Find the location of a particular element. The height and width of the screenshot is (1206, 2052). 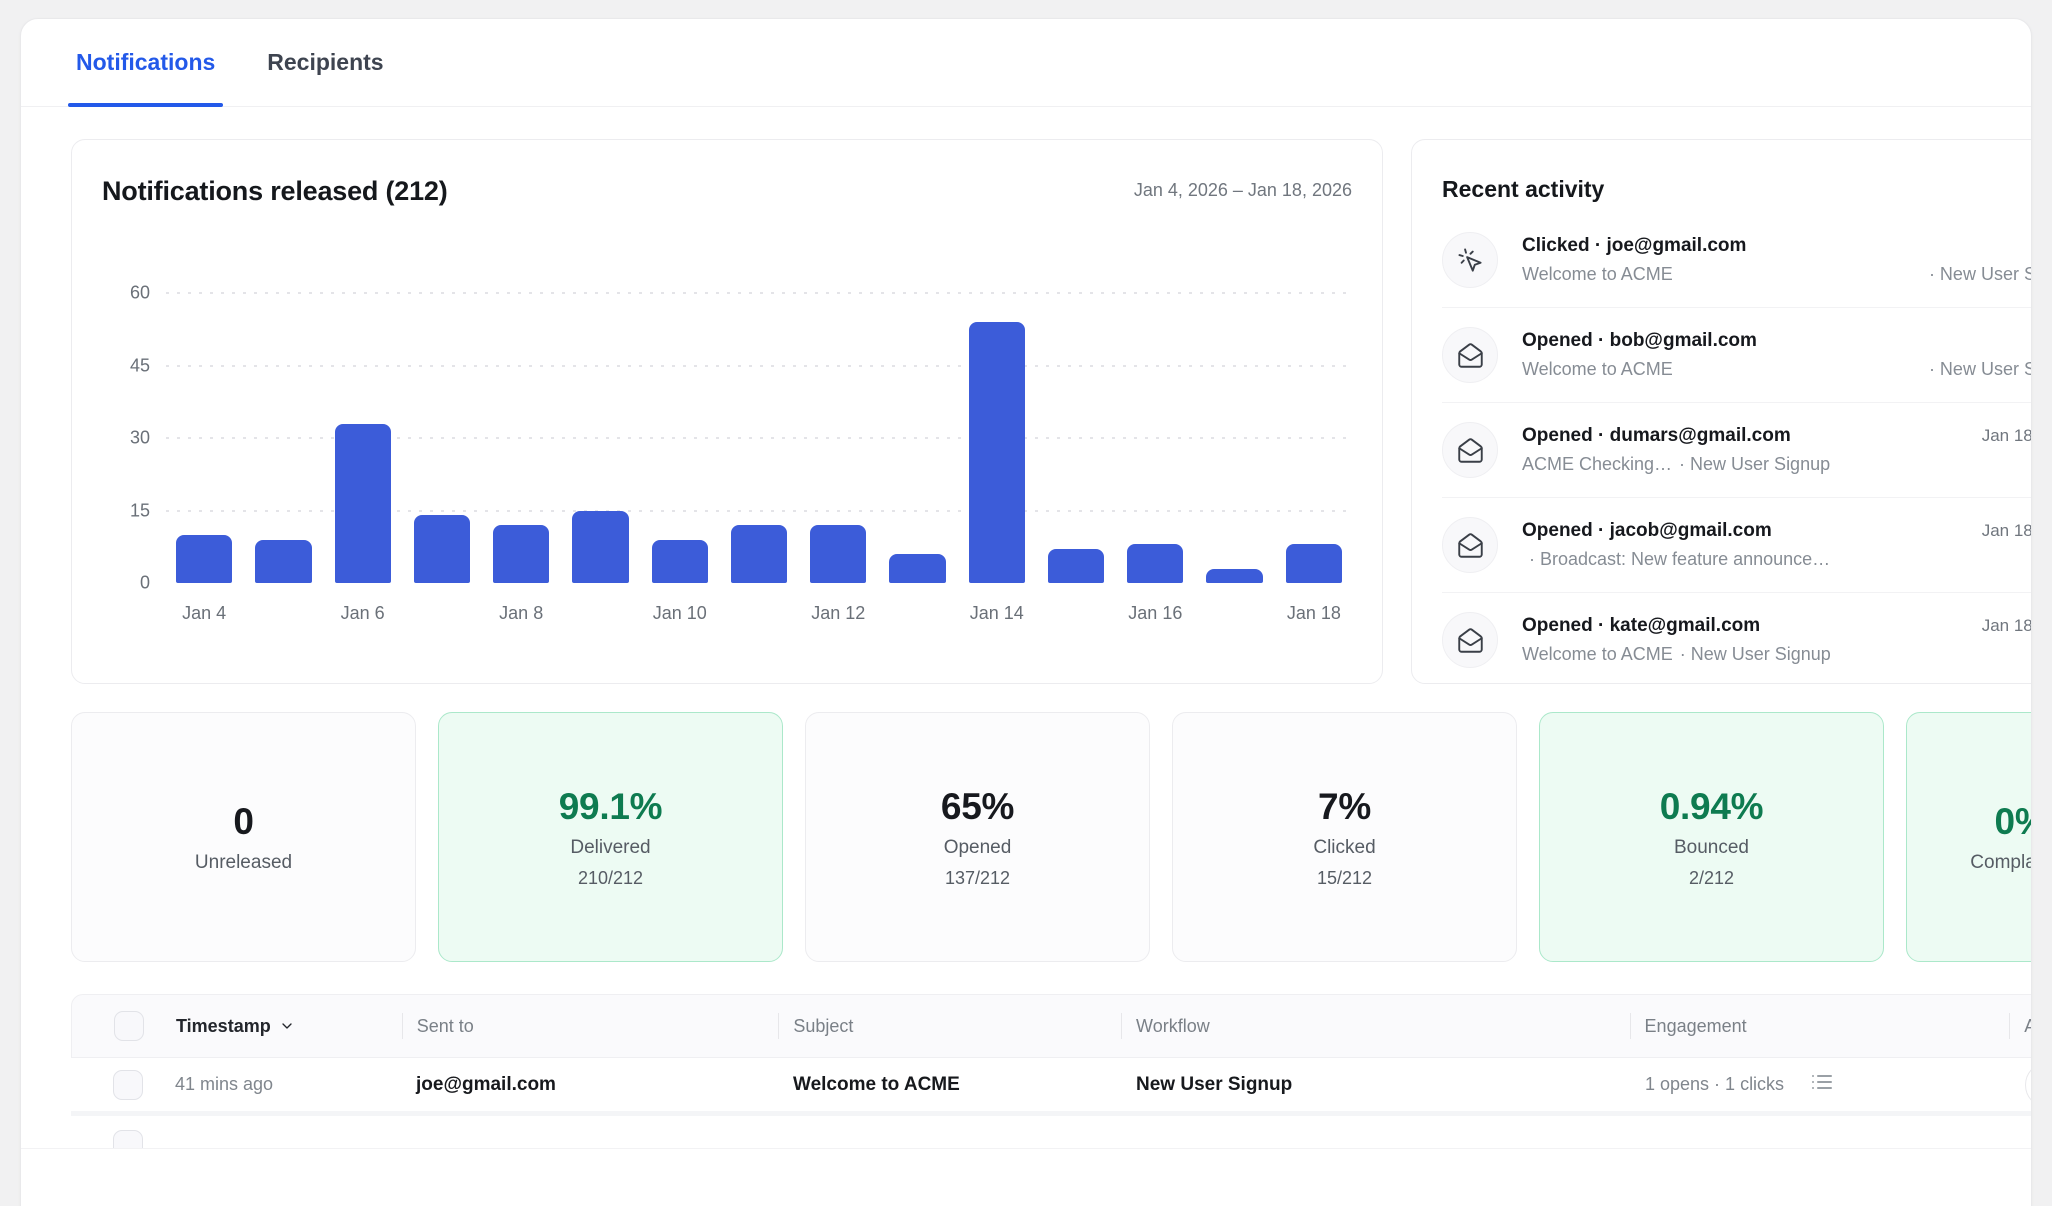

stat-card-clicked: 7% Clicked 15/212 is located at coordinates (1344, 837).